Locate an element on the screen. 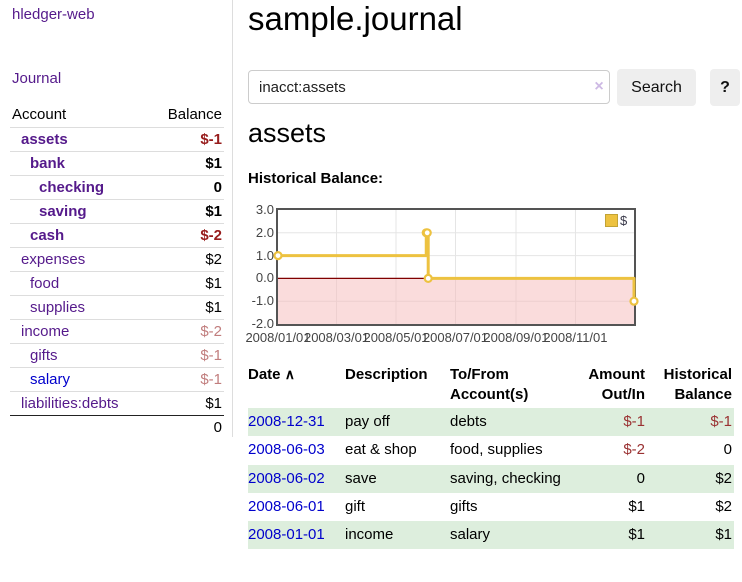  transaction-balance: $1 is located at coordinates (723, 534).